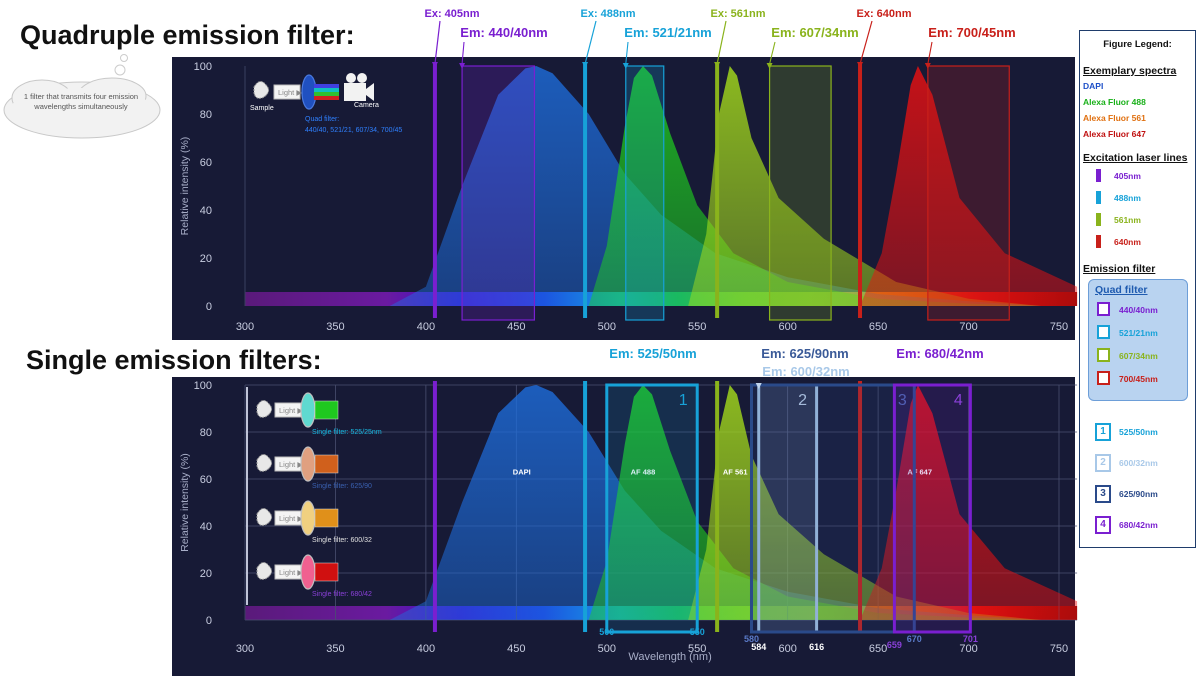 The image size is (1200, 676). What do you see at coordinates (971, 32) in the screenshot?
I see `filter-label: Em: 700/45nm` at bounding box center [971, 32].